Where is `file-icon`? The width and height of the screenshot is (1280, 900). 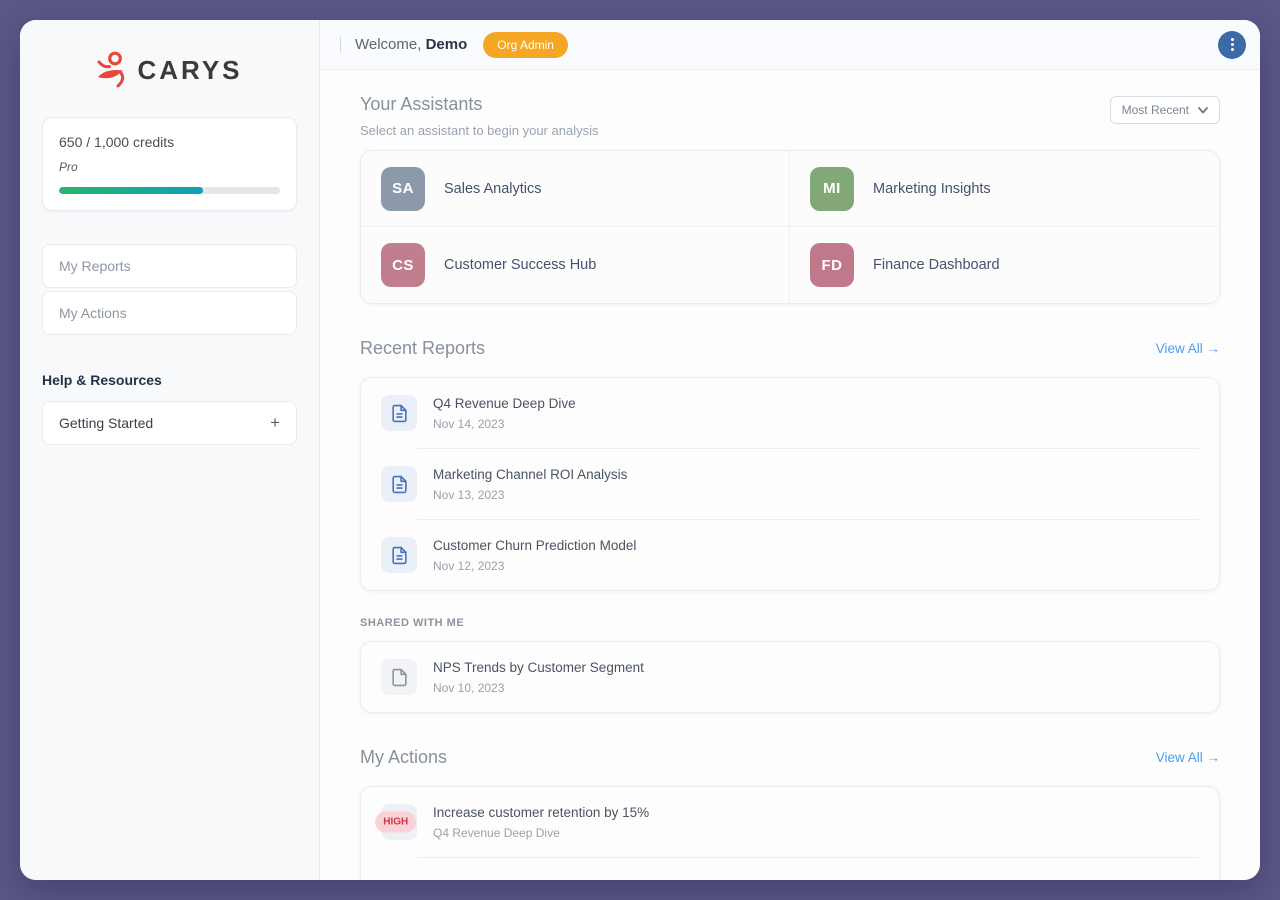 file-icon is located at coordinates (399, 677).